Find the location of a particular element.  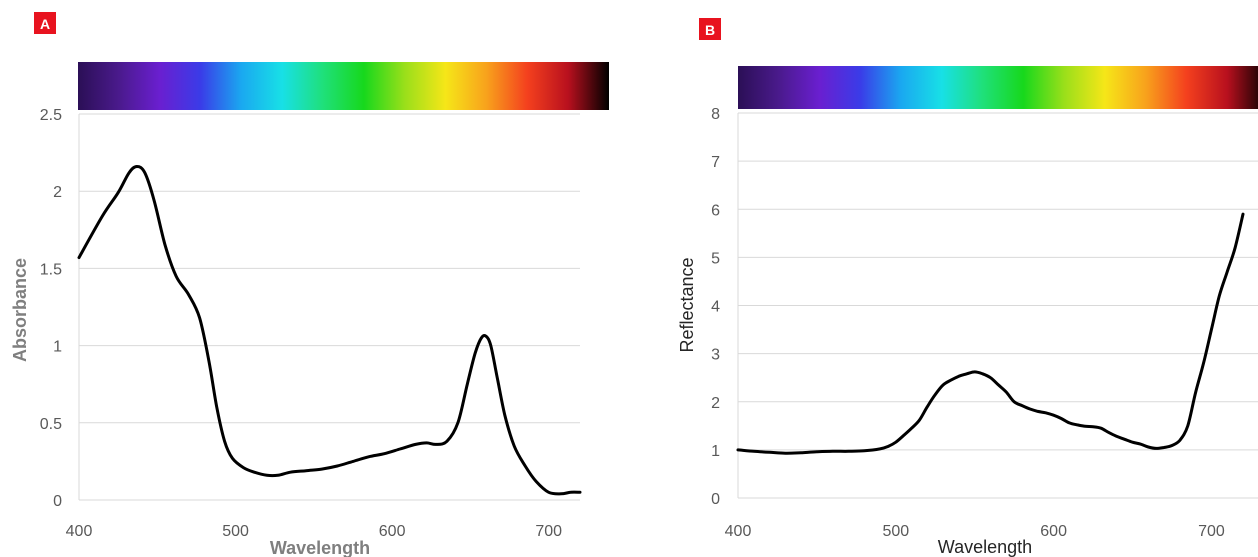

x-tick-label-a: 600 is located at coordinates (392, 531).